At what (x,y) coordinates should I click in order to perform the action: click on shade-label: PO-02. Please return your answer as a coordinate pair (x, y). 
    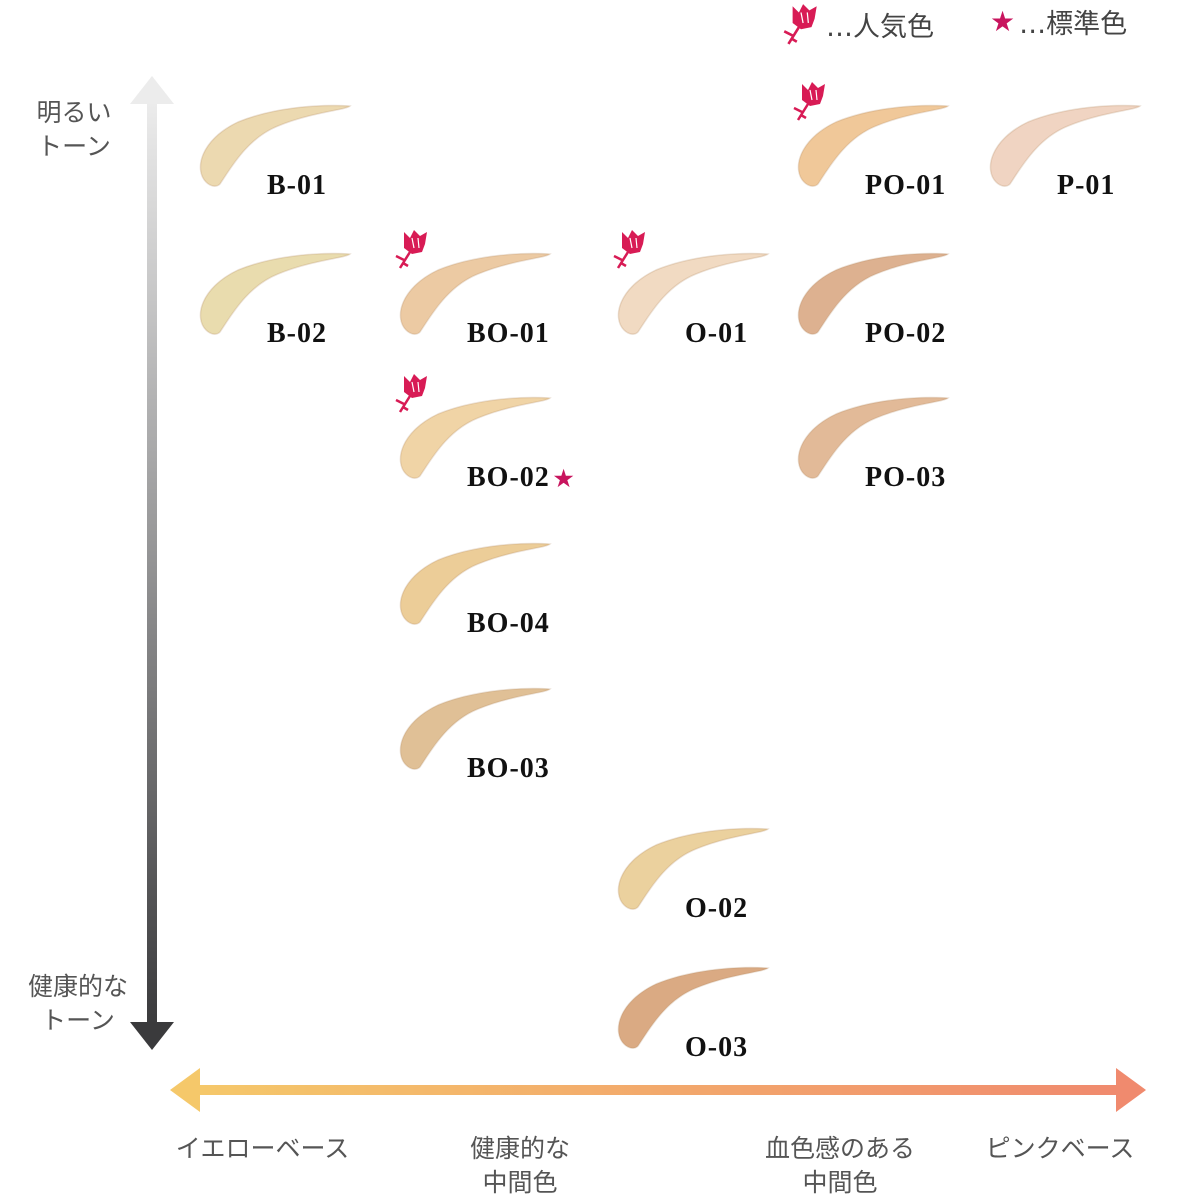
    Looking at the image, I should click on (905, 334).